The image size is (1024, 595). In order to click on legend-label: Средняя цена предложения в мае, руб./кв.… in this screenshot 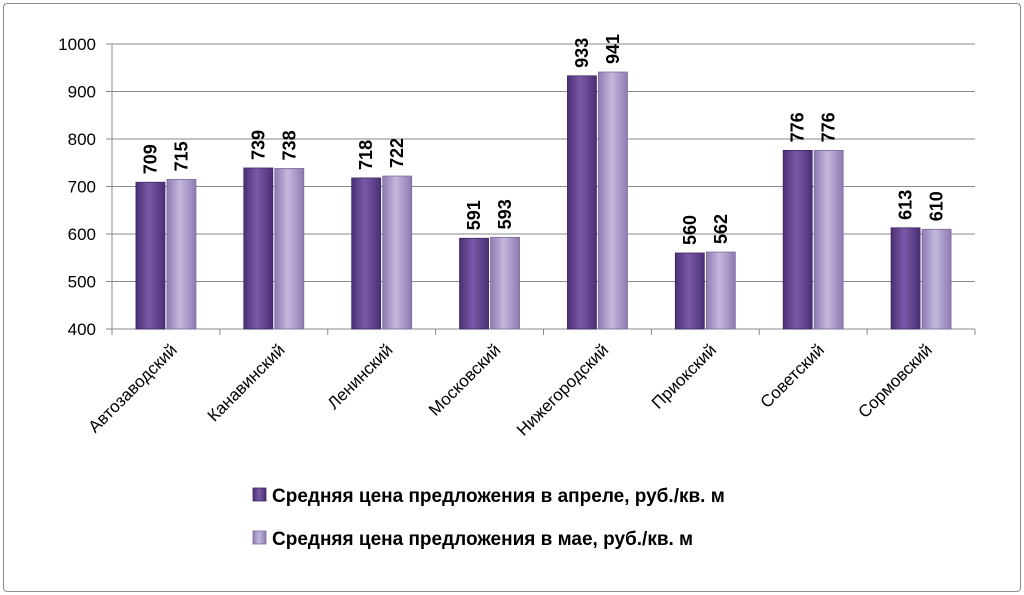, I will do `click(482, 539)`.